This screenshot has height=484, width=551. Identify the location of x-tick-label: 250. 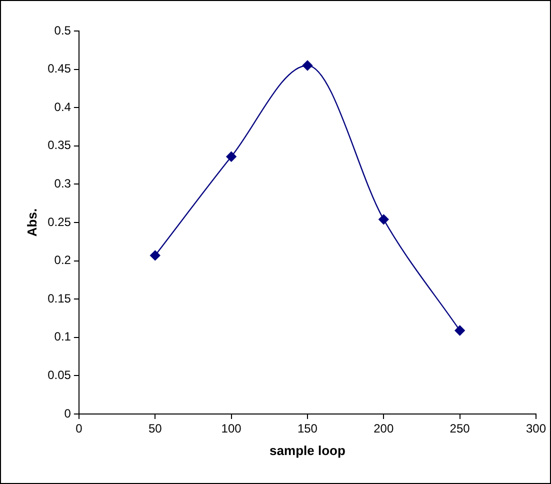
(460, 429).